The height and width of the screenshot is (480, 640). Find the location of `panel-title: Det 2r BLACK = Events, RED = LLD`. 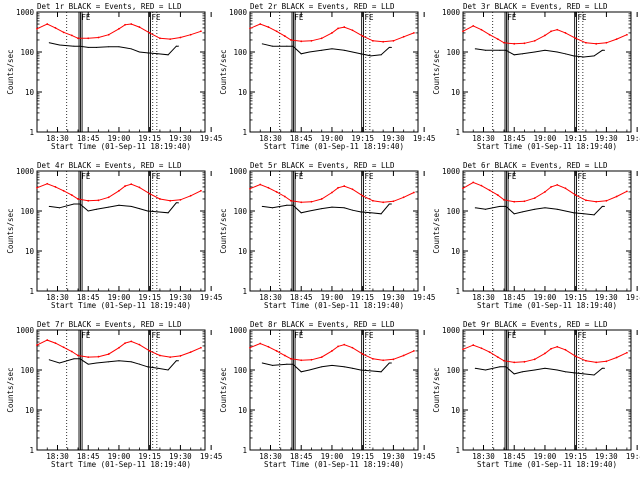

panel-title: Det 2r BLACK = Events, RED = LLD is located at coordinates (322, 6).